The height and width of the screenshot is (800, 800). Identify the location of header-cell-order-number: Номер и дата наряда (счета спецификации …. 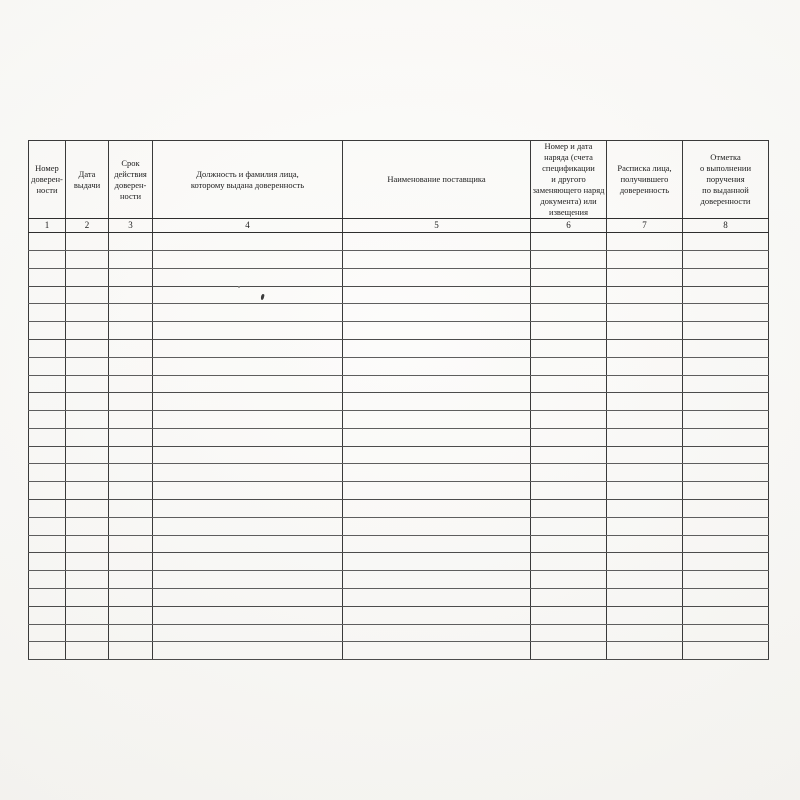
(568, 179).